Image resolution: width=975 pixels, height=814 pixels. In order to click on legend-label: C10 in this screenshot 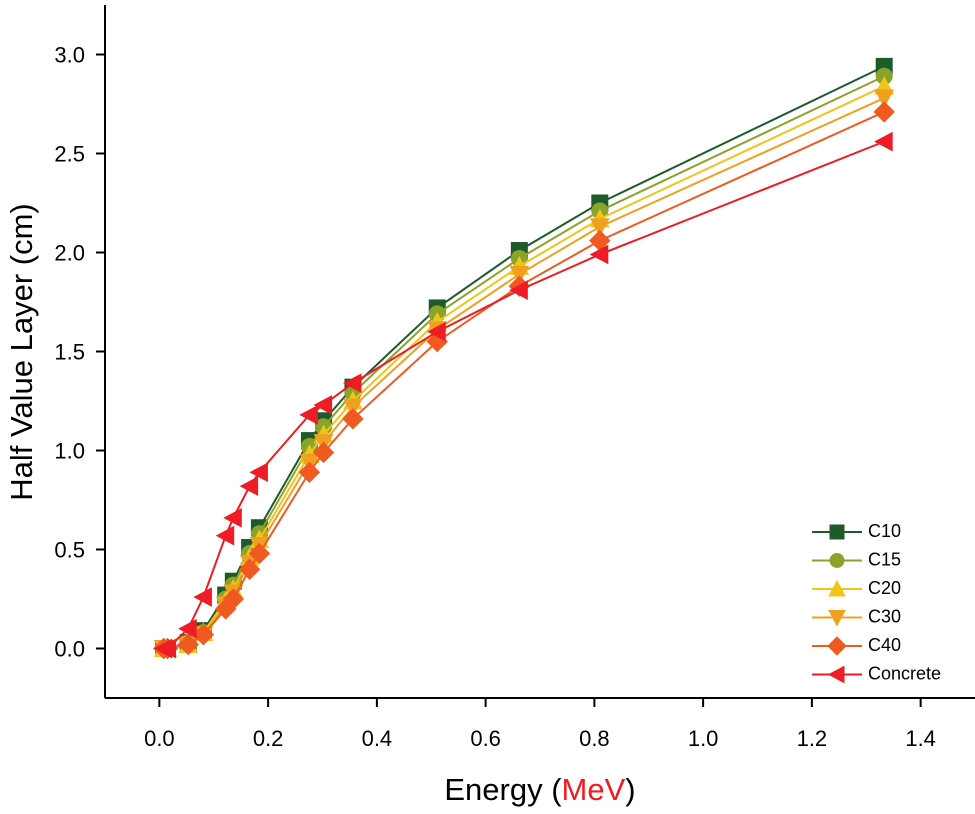, I will do `click(884, 531)`.